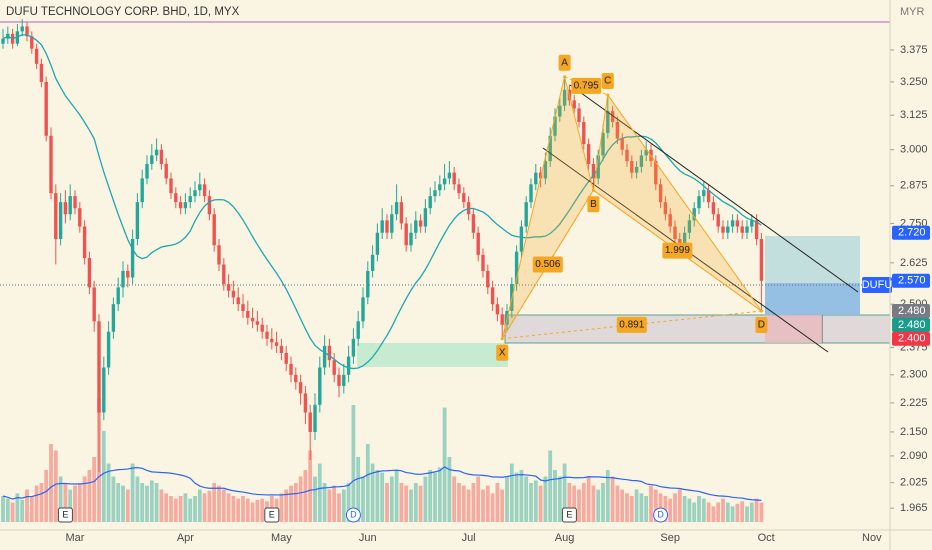 This screenshot has height=550, width=932. I want to click on ratio-label: 0.795, so click(586, 86).